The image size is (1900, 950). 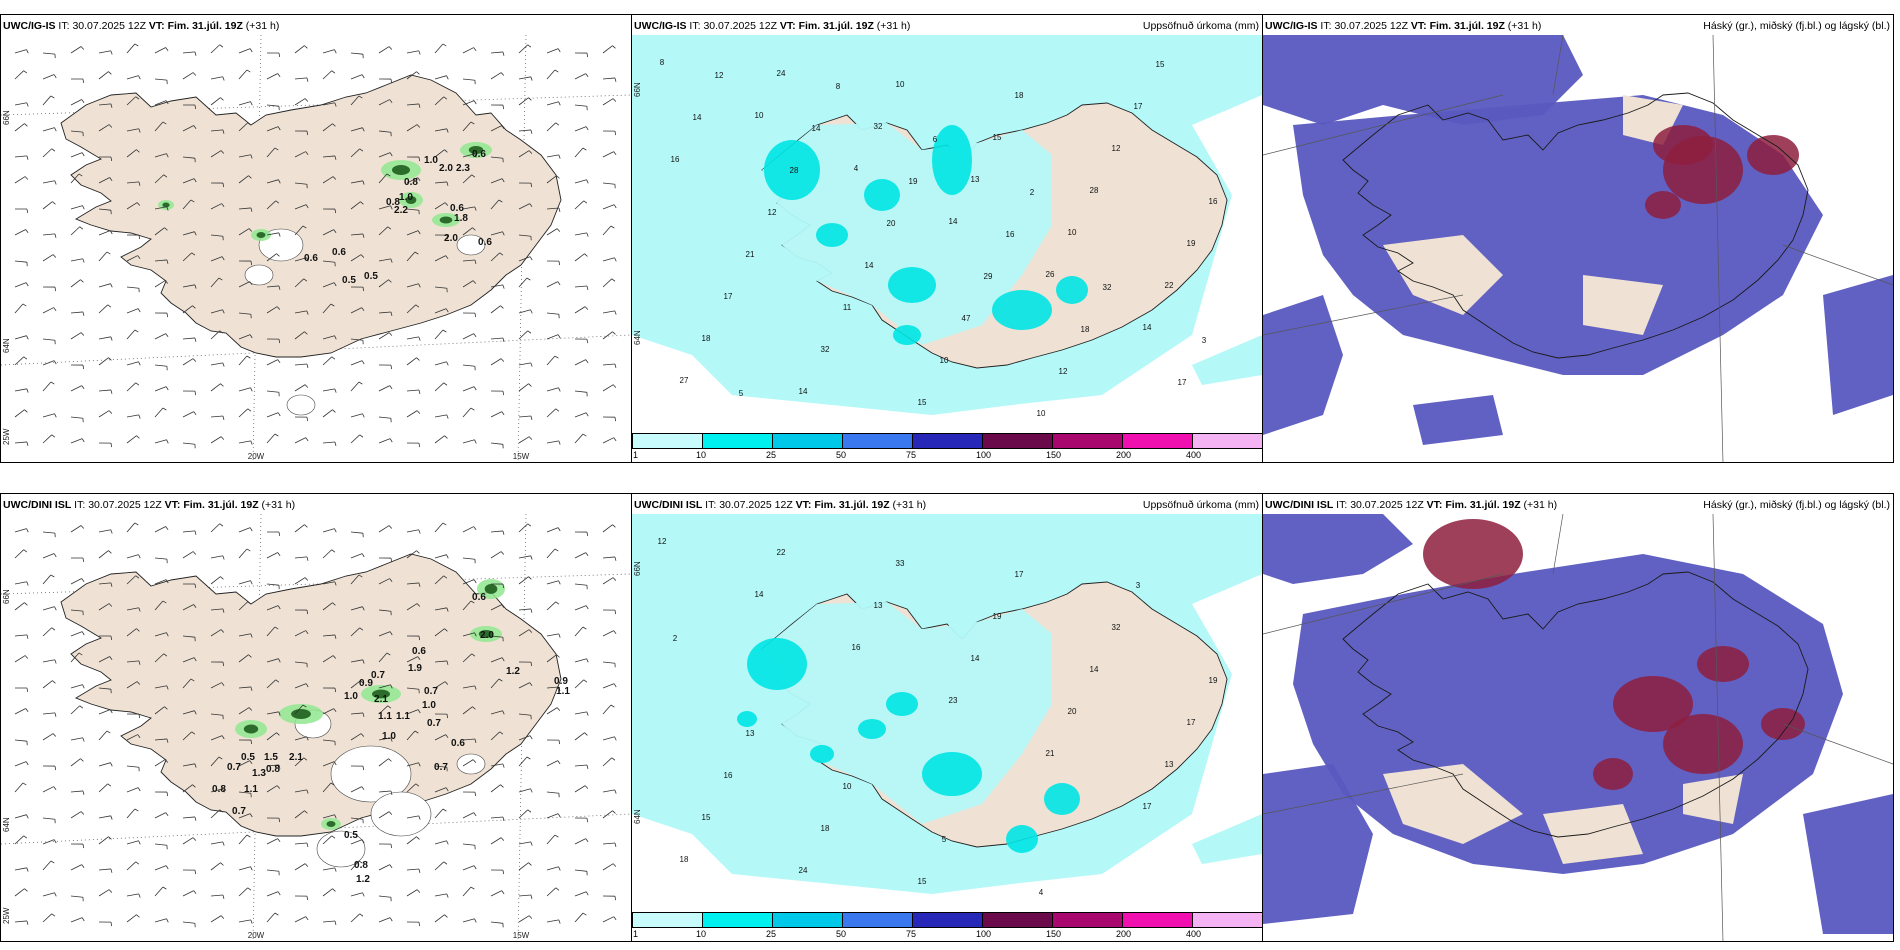 What do you see at coordinates (750, 254) in the screenshot?
I see `precip-value: 21` at bounding box center [750, 254].